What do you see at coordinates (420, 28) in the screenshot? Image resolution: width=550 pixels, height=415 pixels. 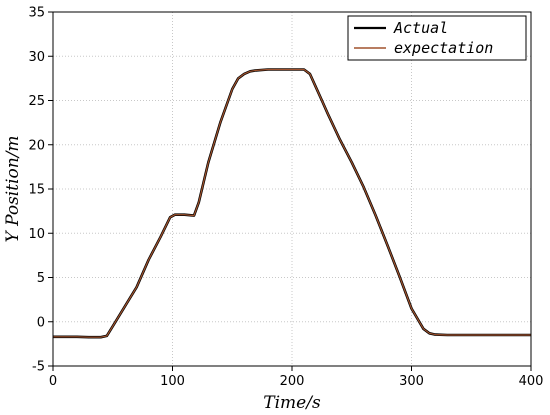 I see `legend-label-actual: Actual` at bounding box center [420, 28].